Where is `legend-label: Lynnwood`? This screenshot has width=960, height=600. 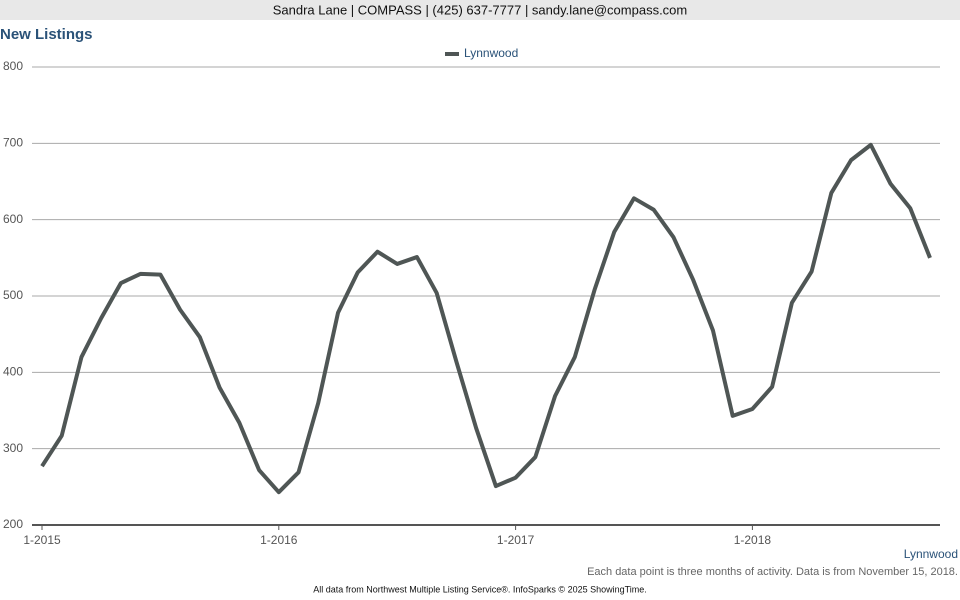 legend-label: Lynnwood is located at coordinates (491, 53).